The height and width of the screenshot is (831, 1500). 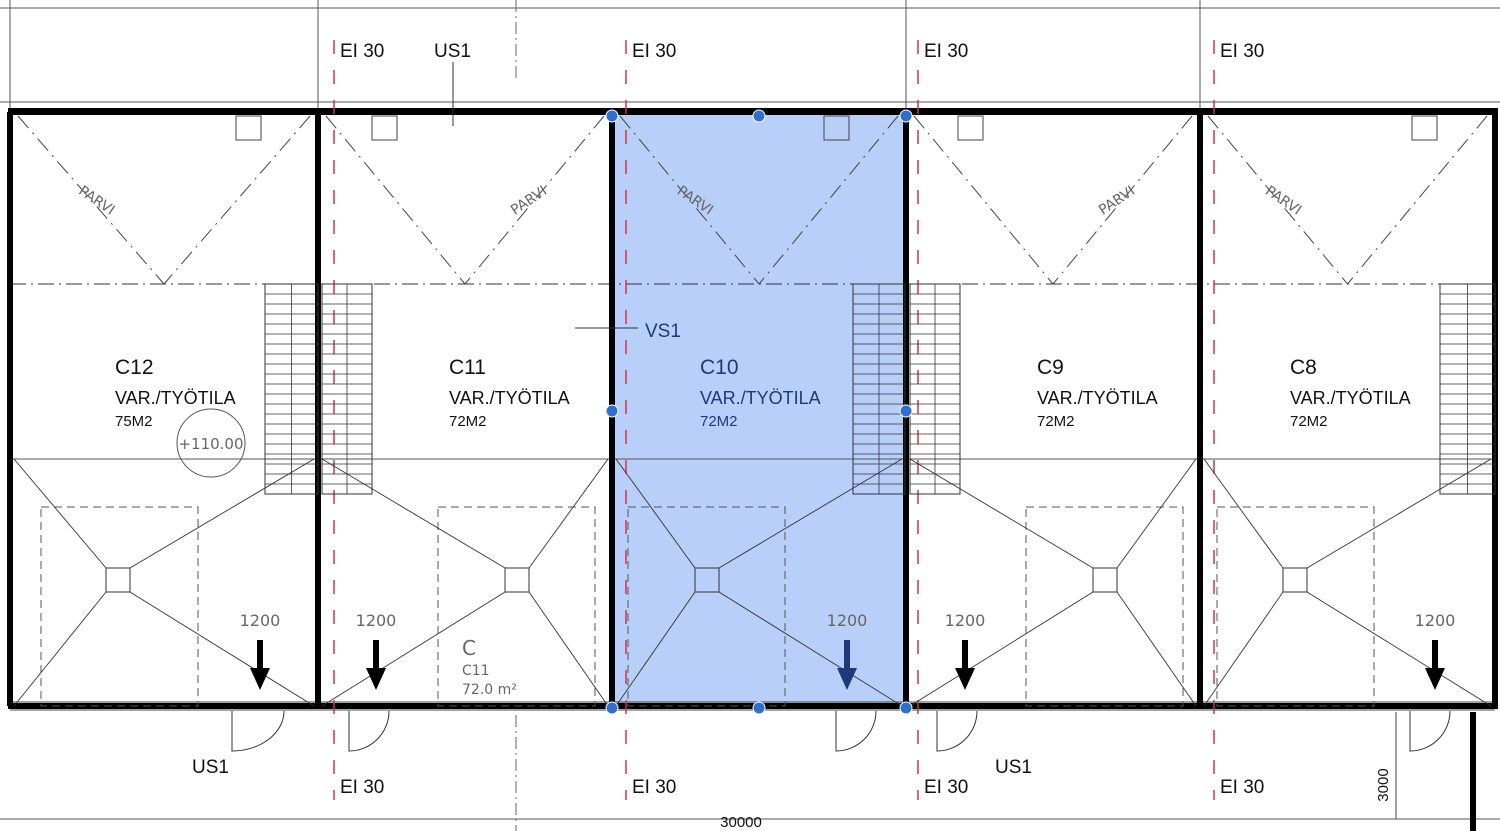 What do you see at coordinates (134, 367) in the screenshot?
I see `unit-id: C12` at bounding box center [134, 367].